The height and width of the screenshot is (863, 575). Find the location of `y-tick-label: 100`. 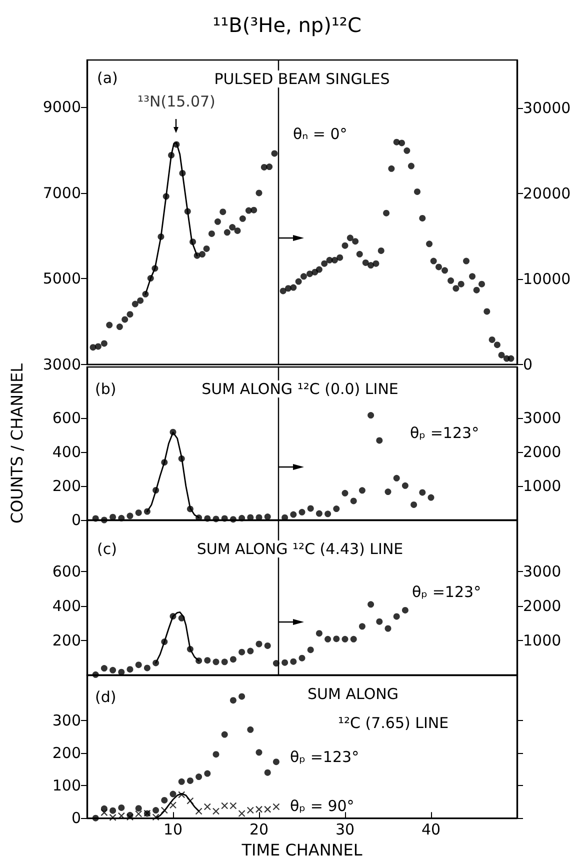

y-tick-label: 100 is located at coordinates (66, 785).